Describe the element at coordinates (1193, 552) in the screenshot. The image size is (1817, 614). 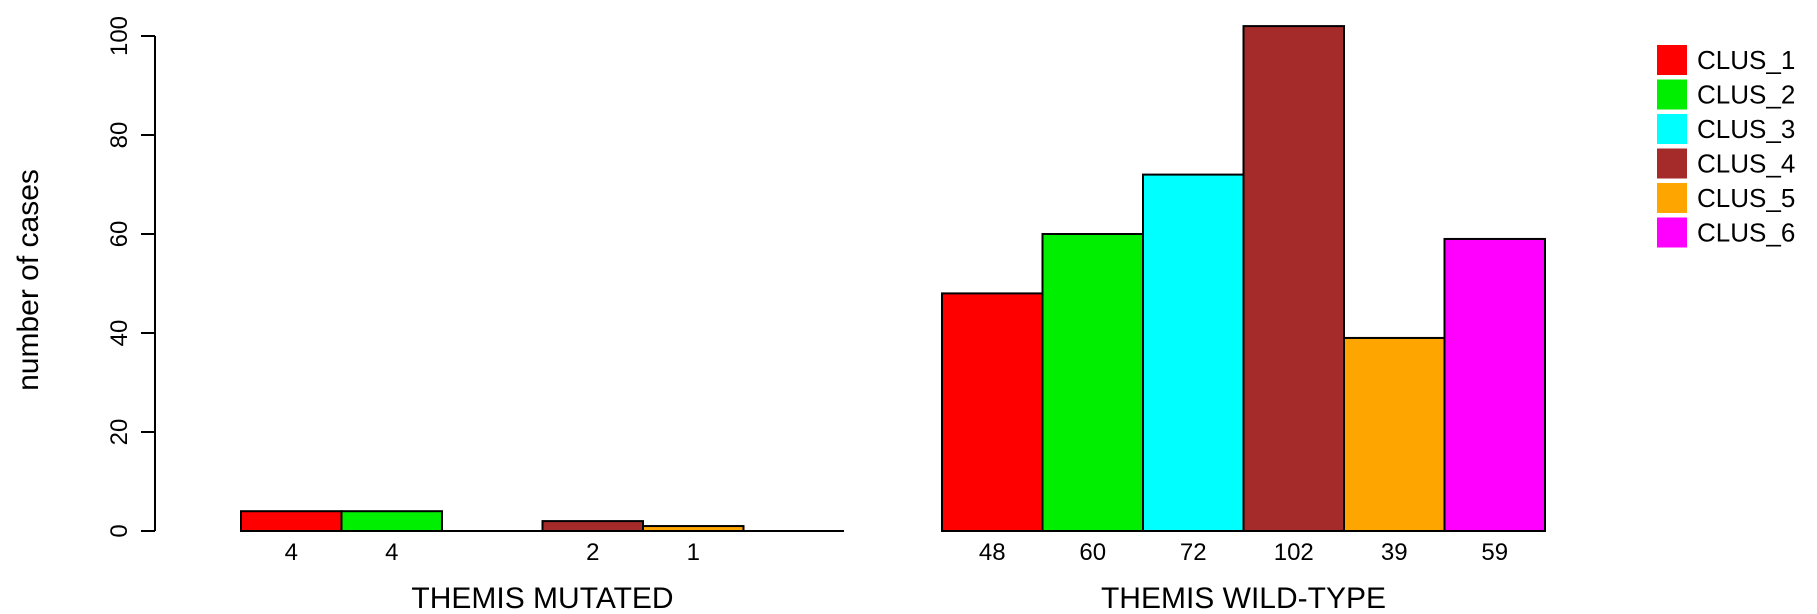
I see `bar-value-label: 72` at that location.